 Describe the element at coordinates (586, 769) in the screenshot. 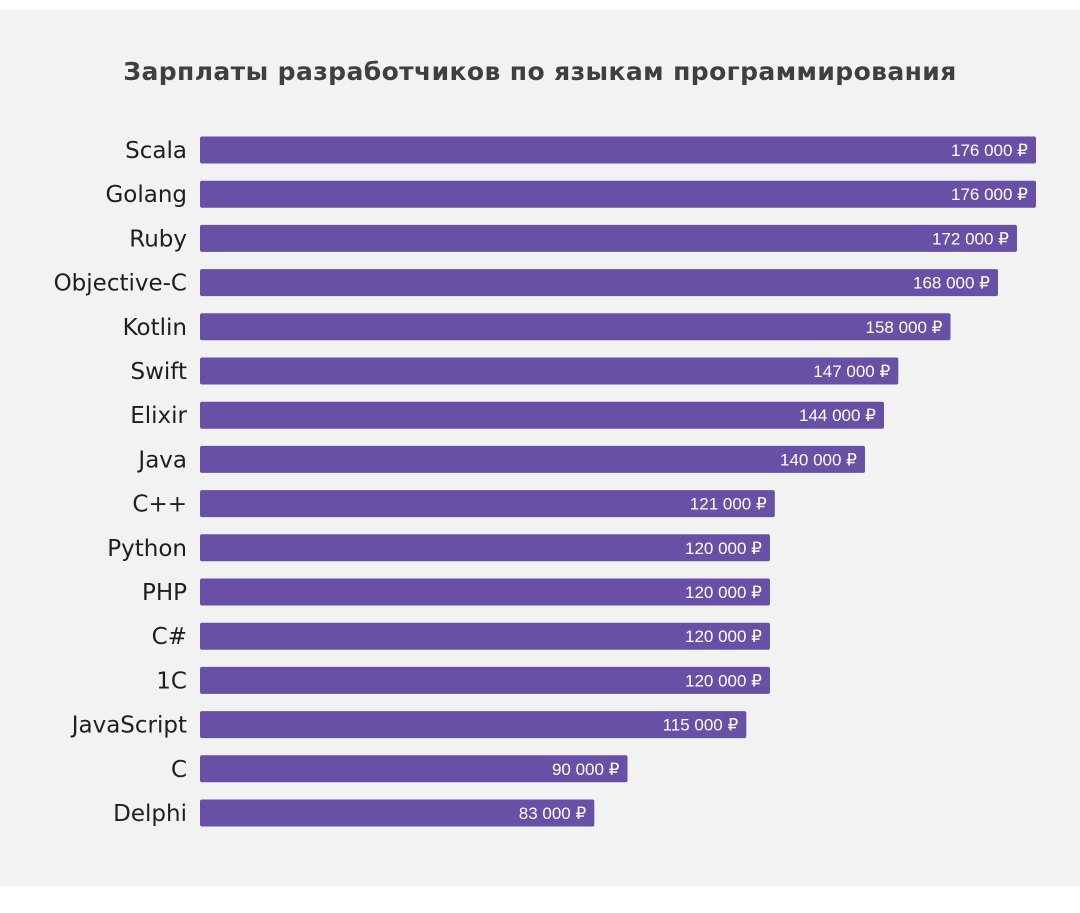

I see `value-label: 90 000 ₽` at that location.